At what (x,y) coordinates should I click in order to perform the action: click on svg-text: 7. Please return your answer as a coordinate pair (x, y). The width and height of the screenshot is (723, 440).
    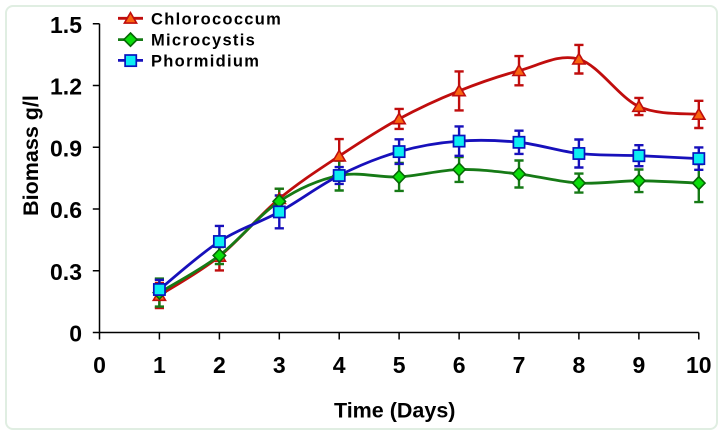
    Looking at the image, I should click on (519, 365).